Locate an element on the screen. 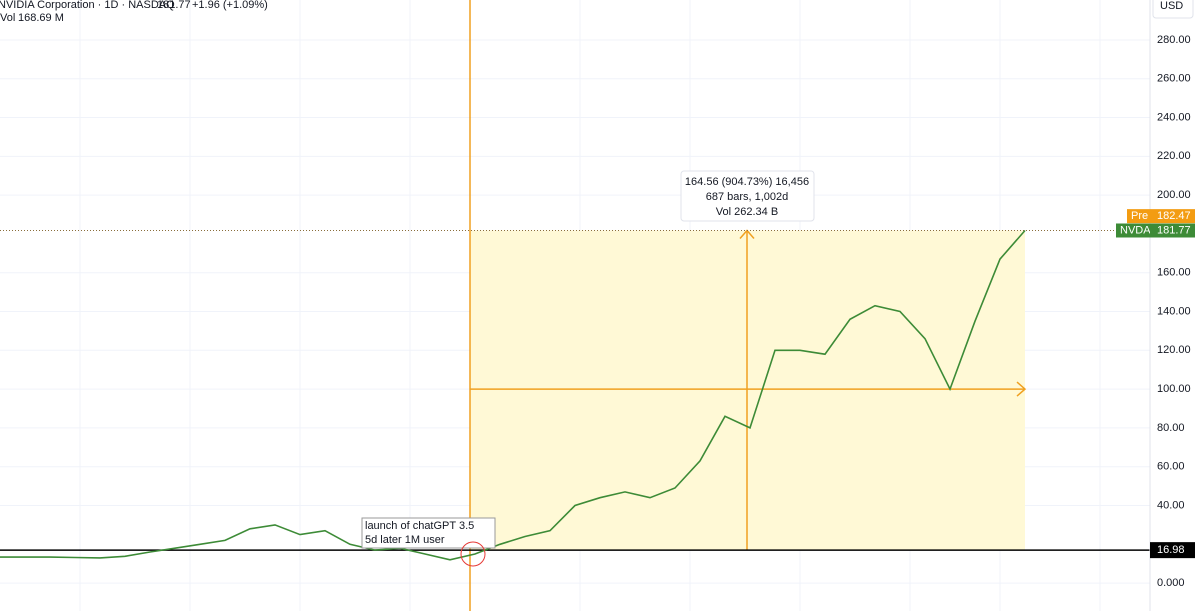  y-tick-label: 220.00 is located at coordinates (1174, 156).